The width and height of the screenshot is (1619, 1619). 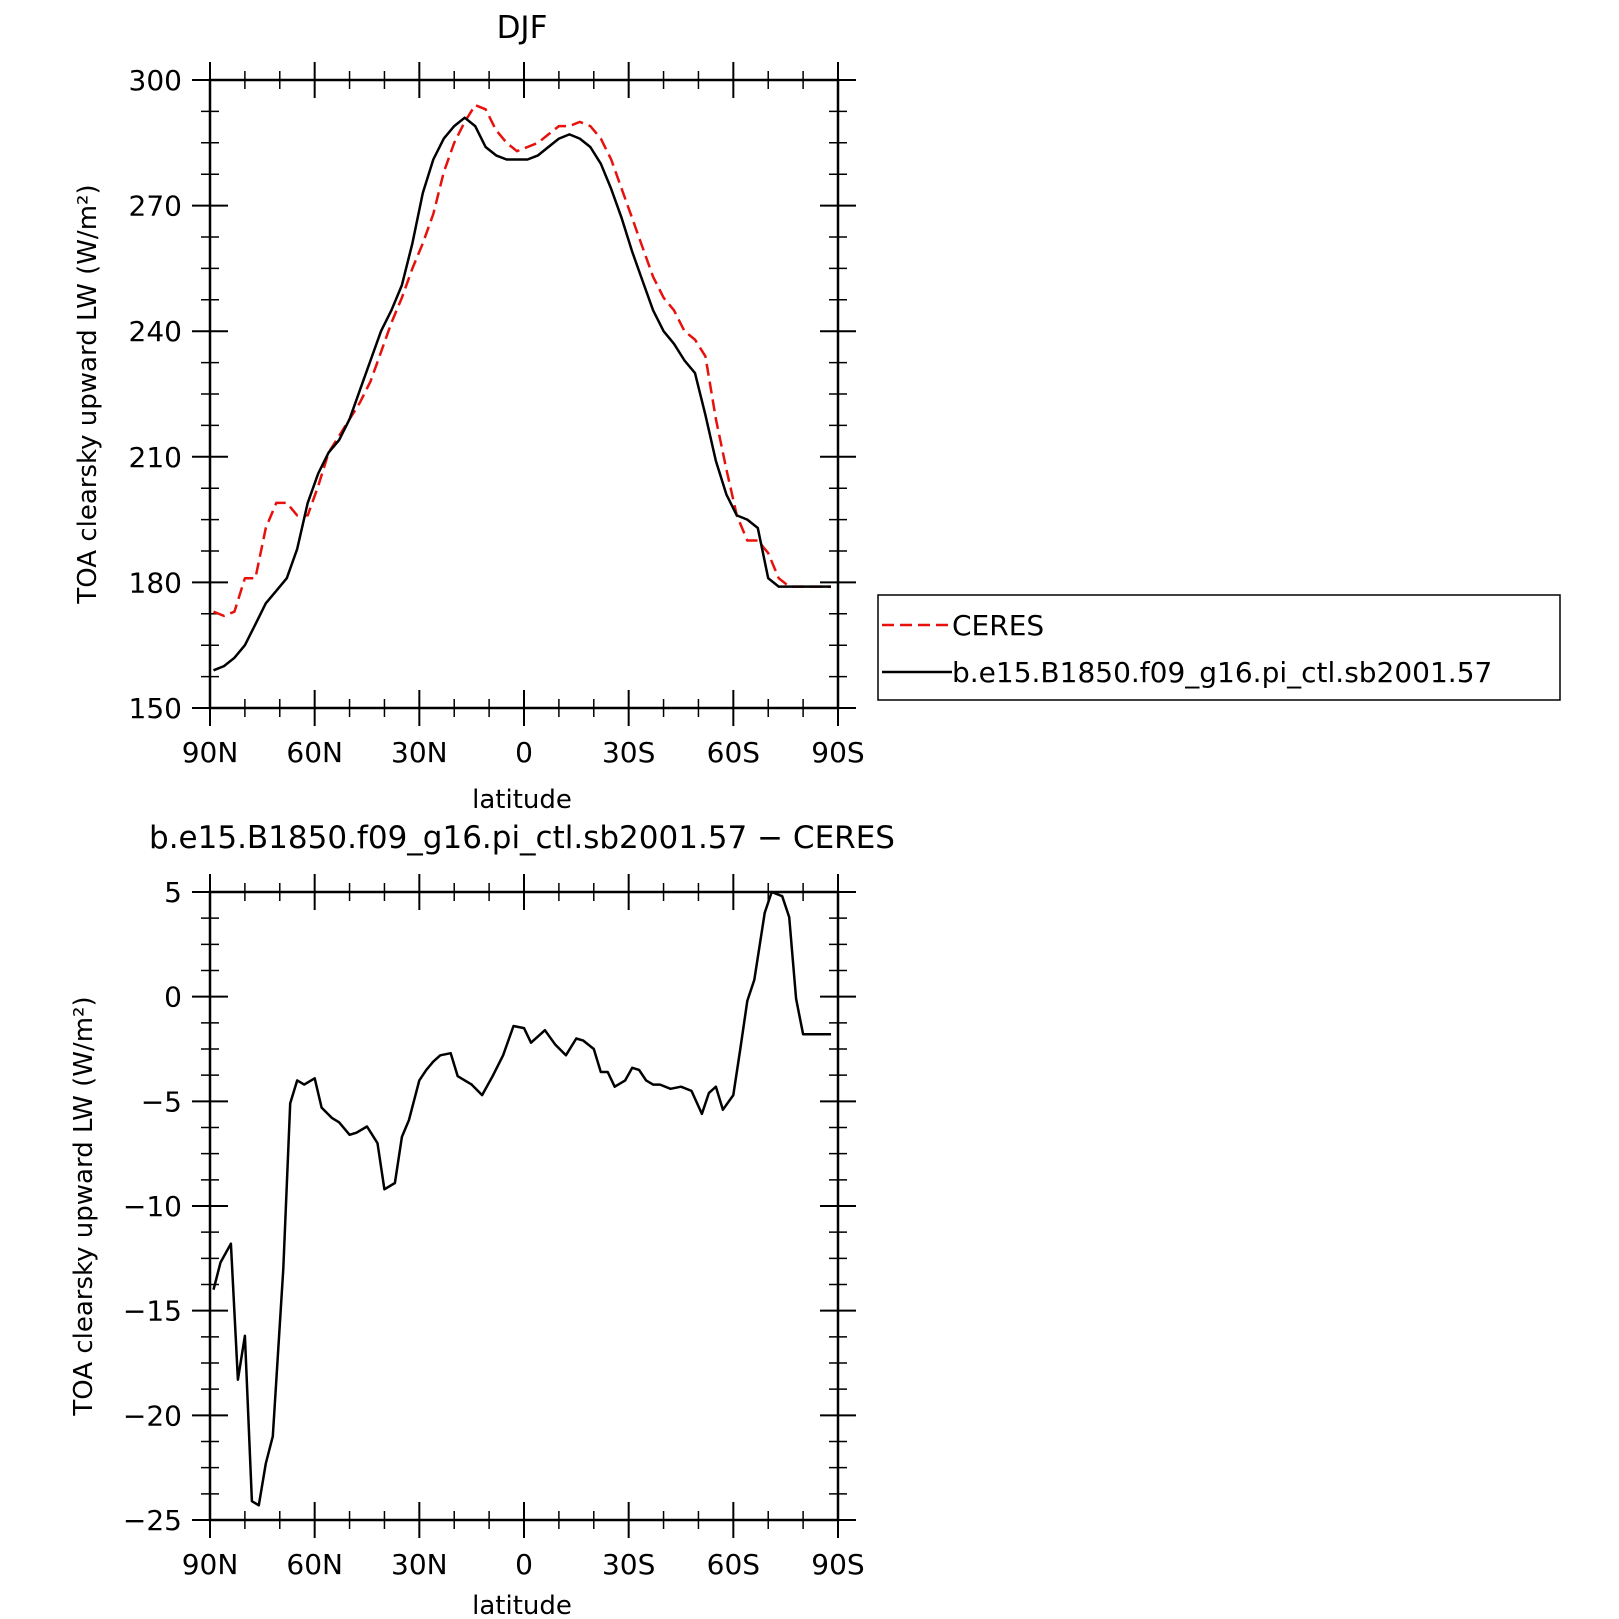 I want to click on legend-box, so click(x=1219, y=647).